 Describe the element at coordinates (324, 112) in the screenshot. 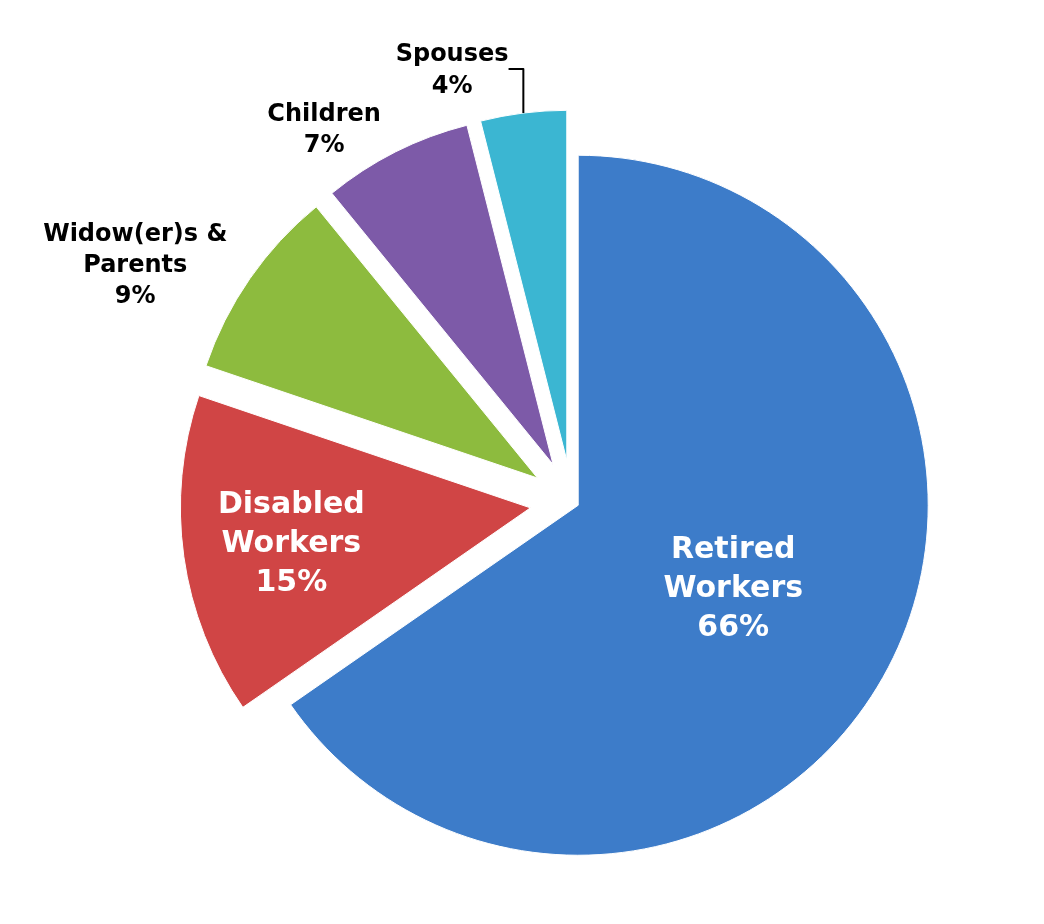

I see `slice-label: Children` at that location.